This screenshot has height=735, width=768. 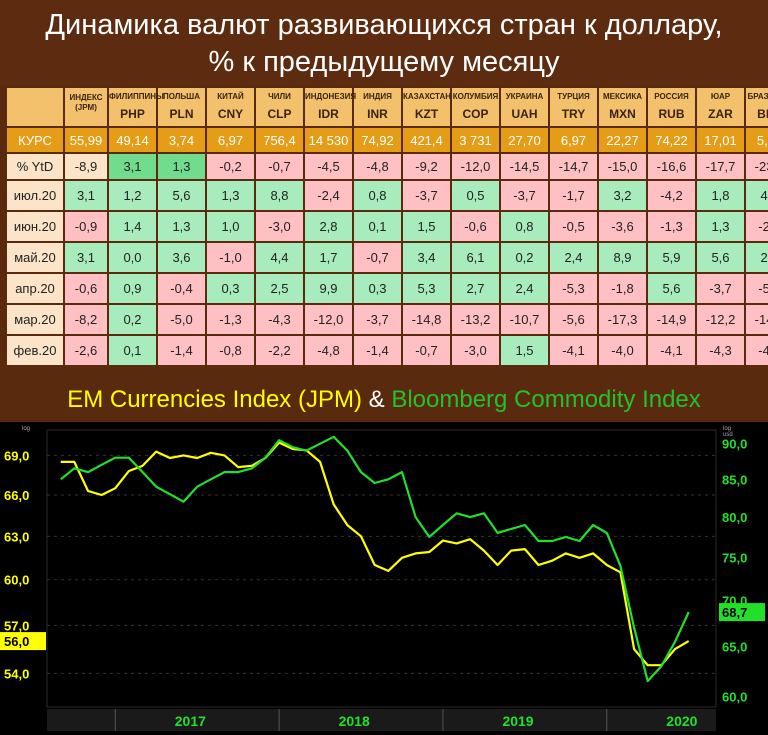 I want to click on table-cell: 74,22, so click(x=671, y=140).